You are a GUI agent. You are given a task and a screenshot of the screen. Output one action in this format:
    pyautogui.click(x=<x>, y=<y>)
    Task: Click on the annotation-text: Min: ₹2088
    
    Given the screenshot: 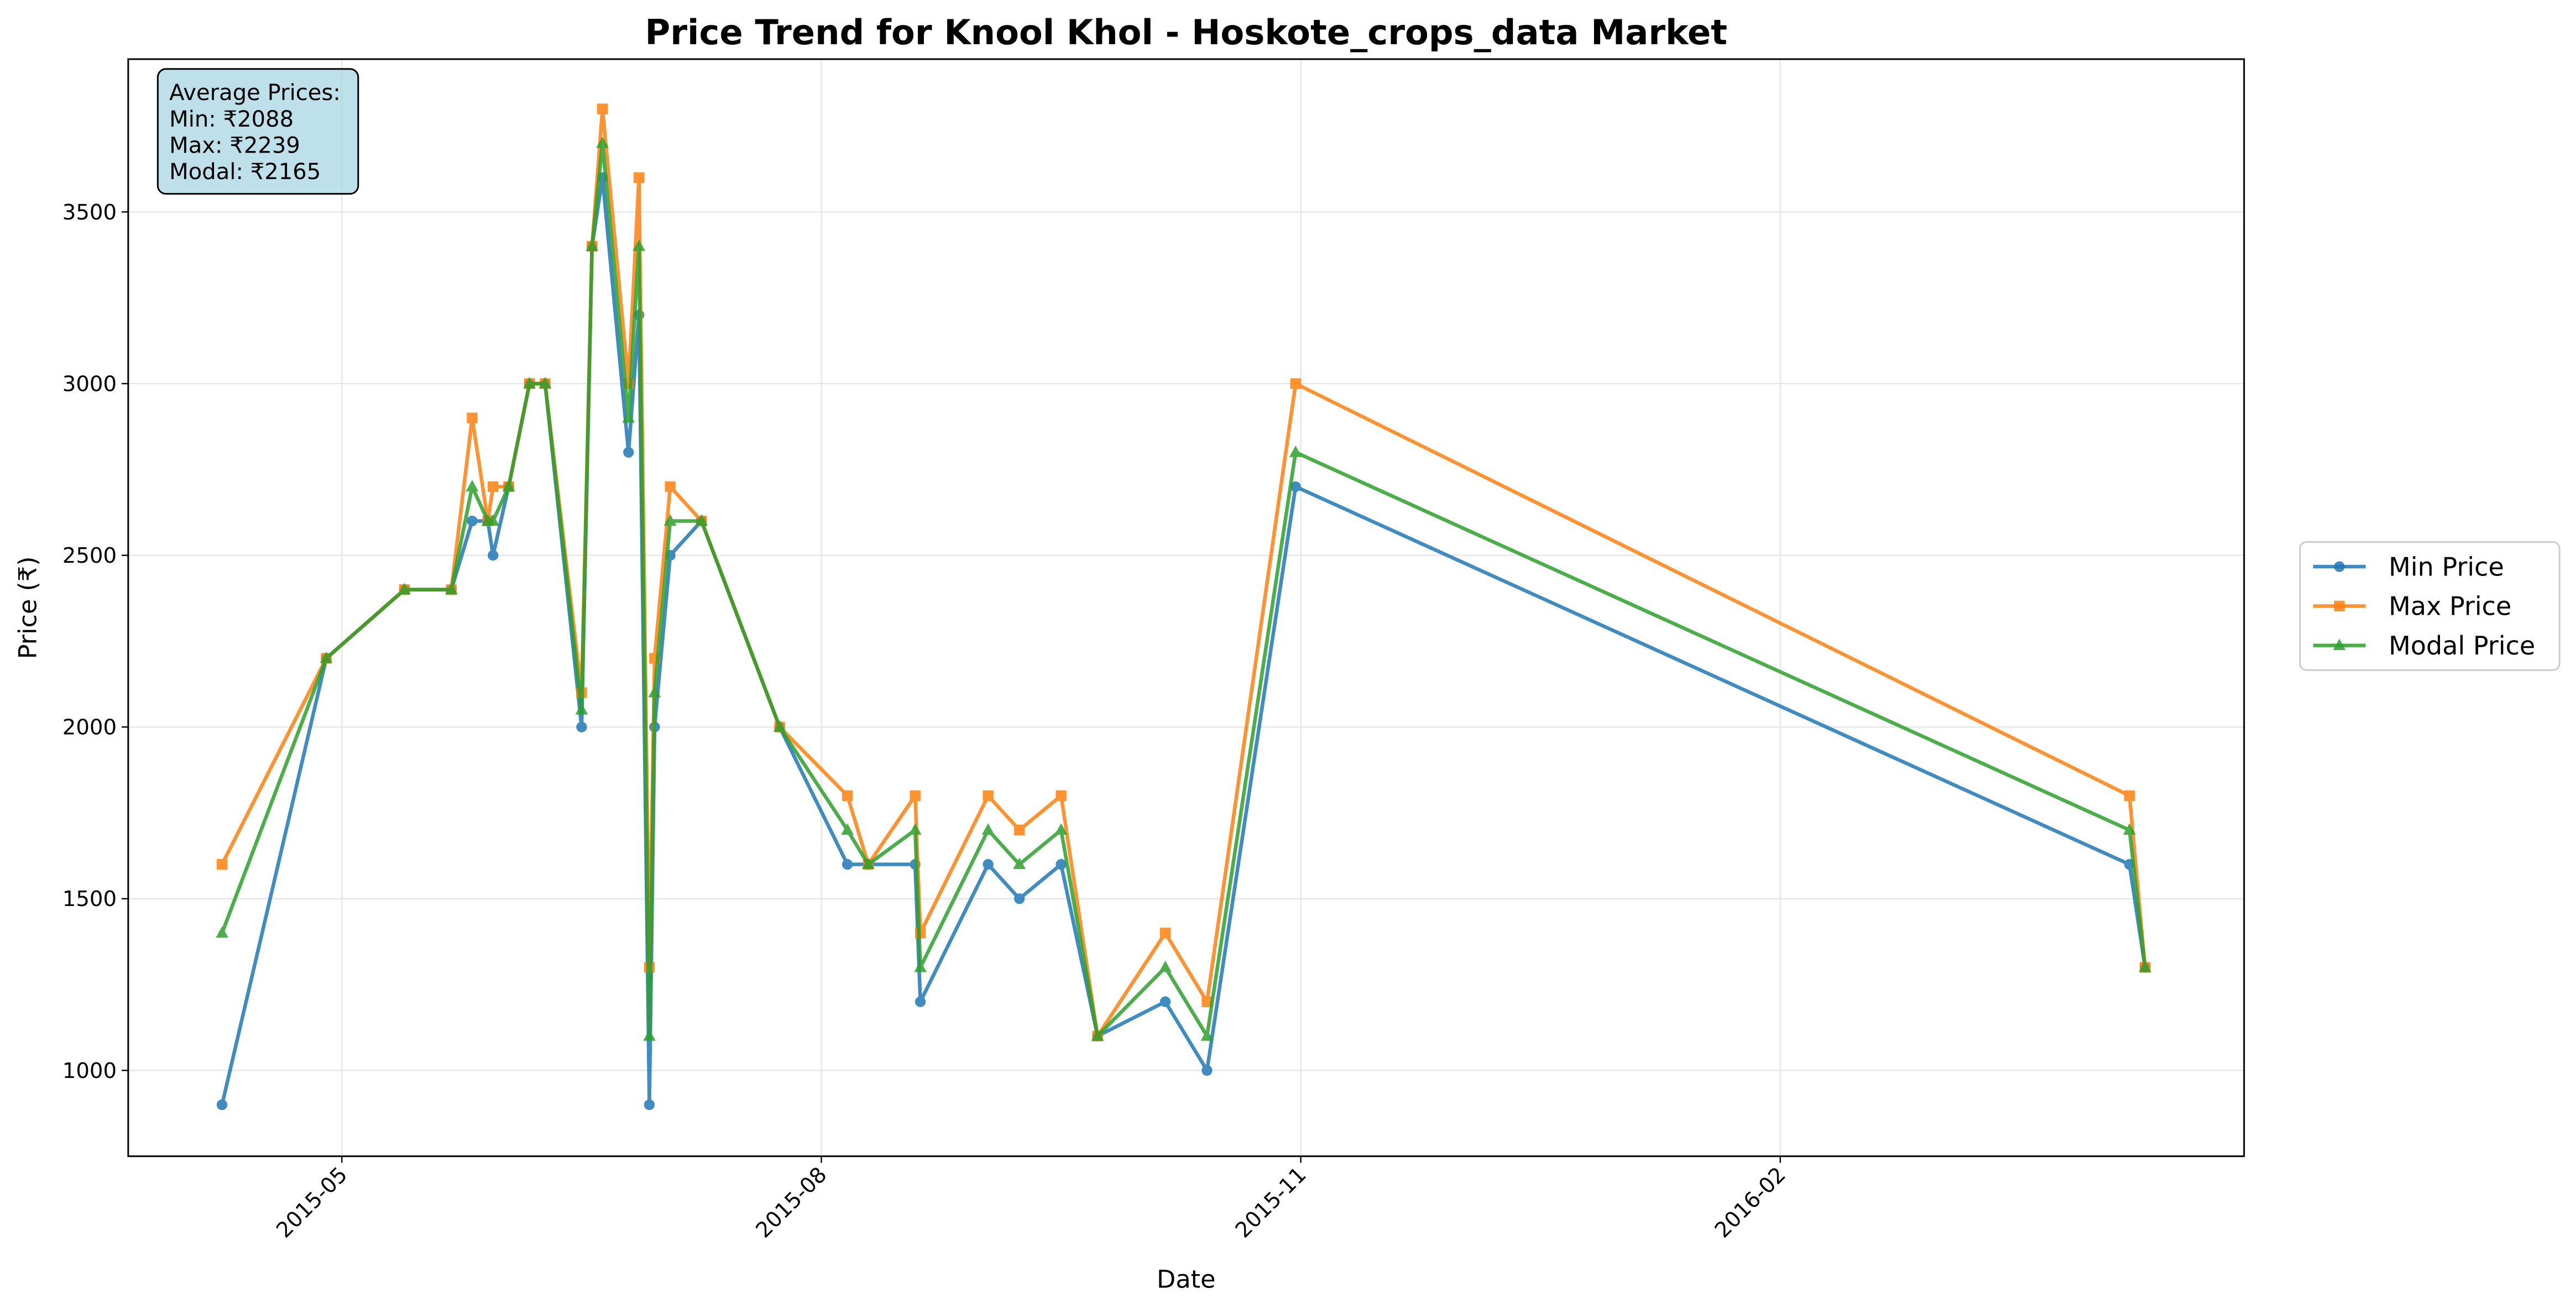 What is the action you would take?
    pyautogui.click(x=231, y=120)
    